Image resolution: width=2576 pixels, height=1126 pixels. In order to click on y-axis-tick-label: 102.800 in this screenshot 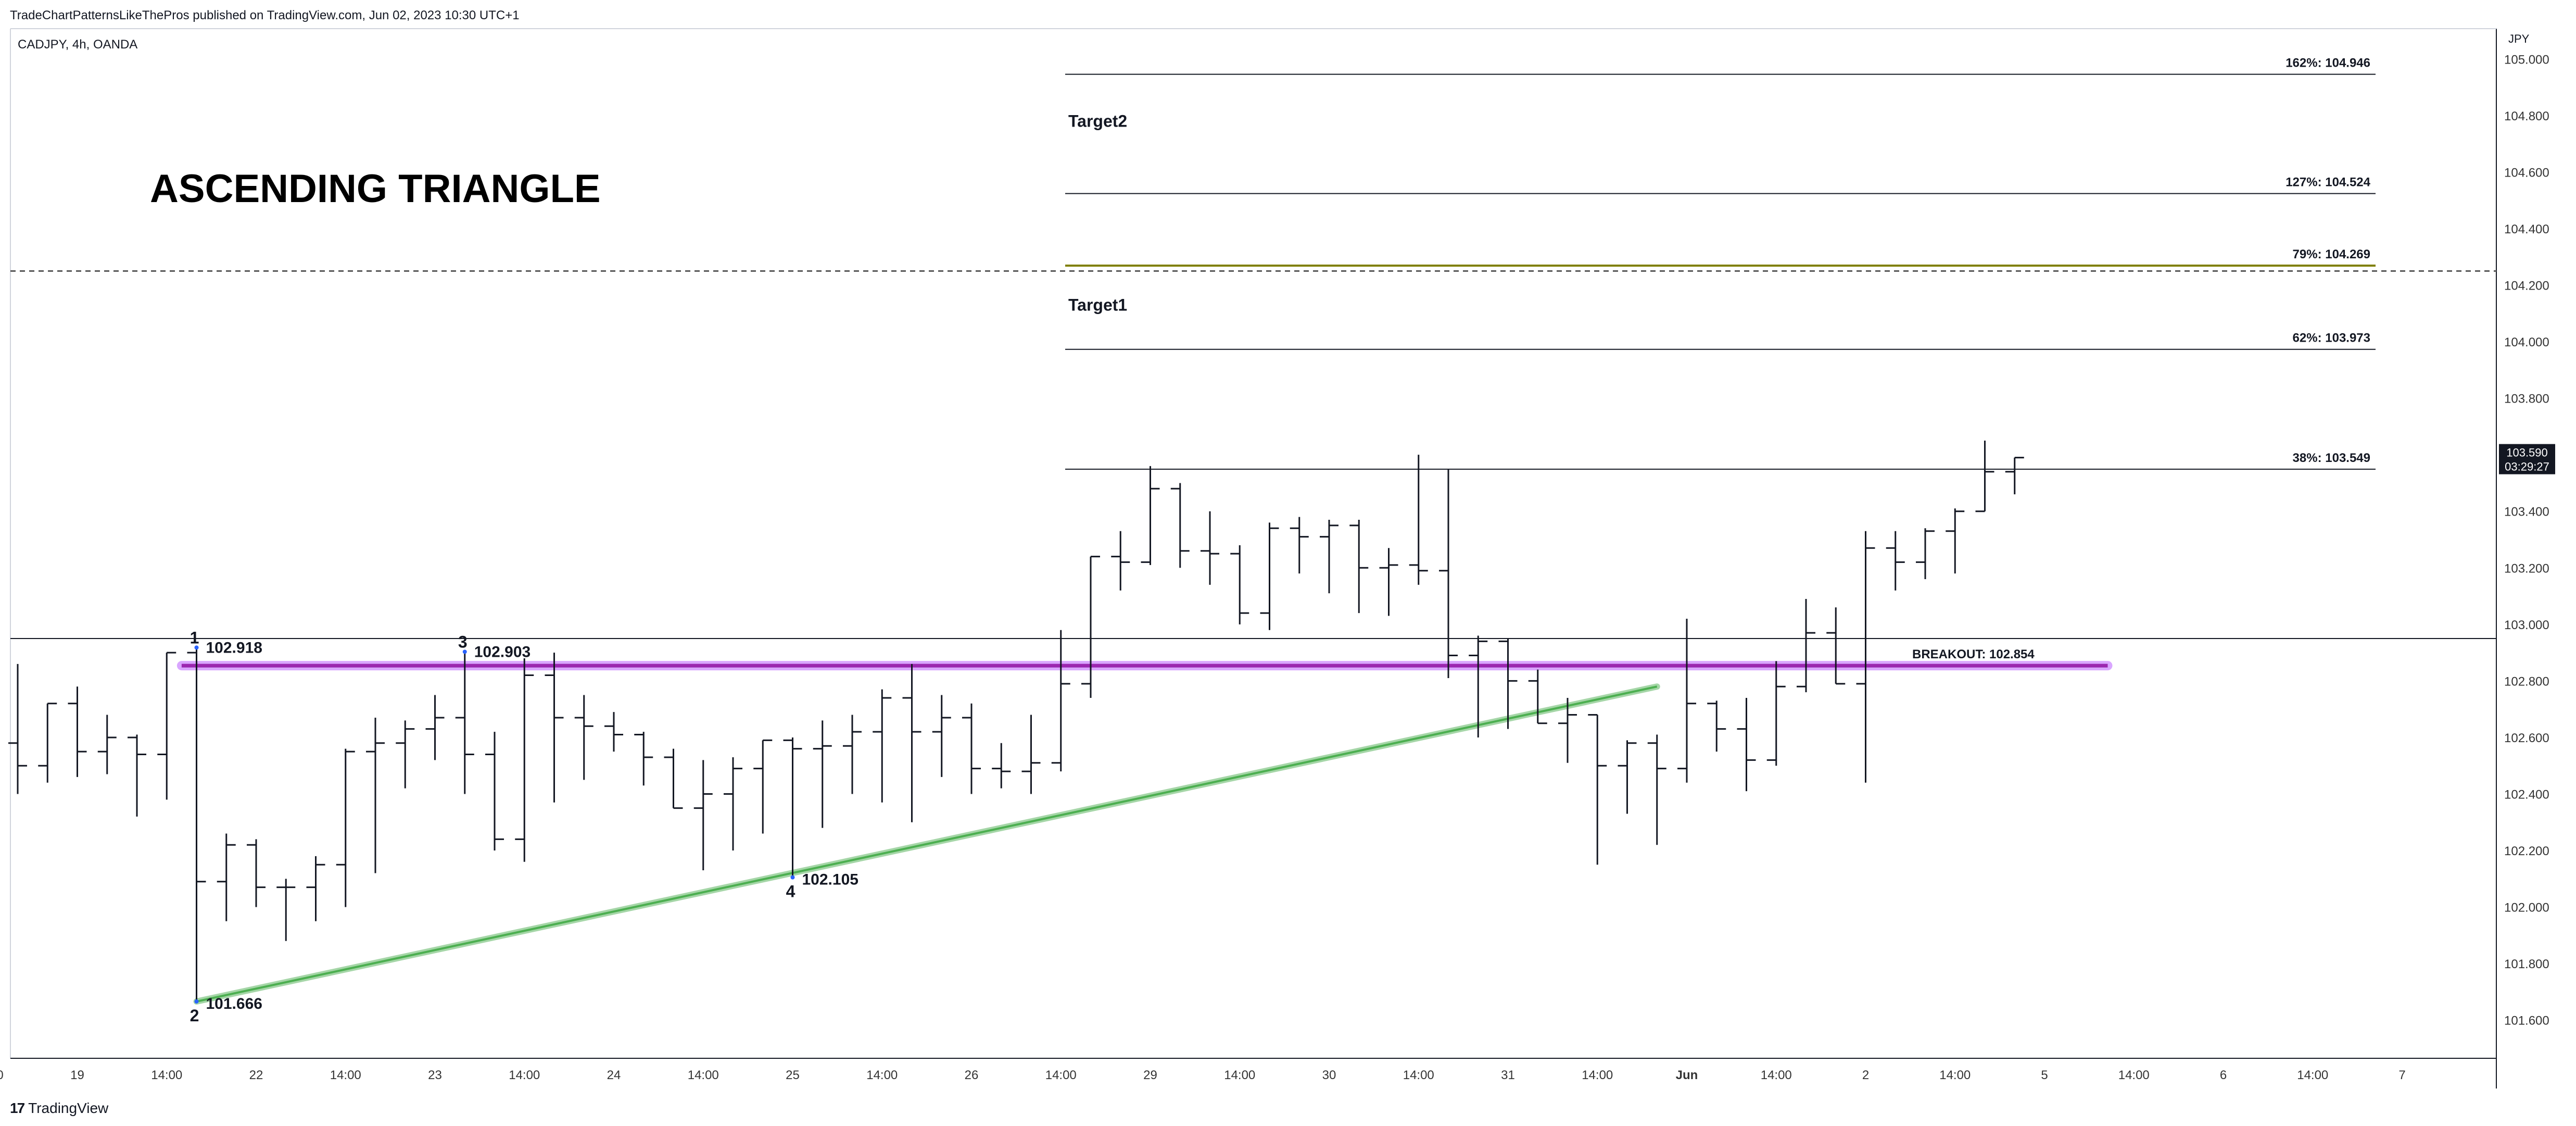, I will do `click(2526, 681)`.